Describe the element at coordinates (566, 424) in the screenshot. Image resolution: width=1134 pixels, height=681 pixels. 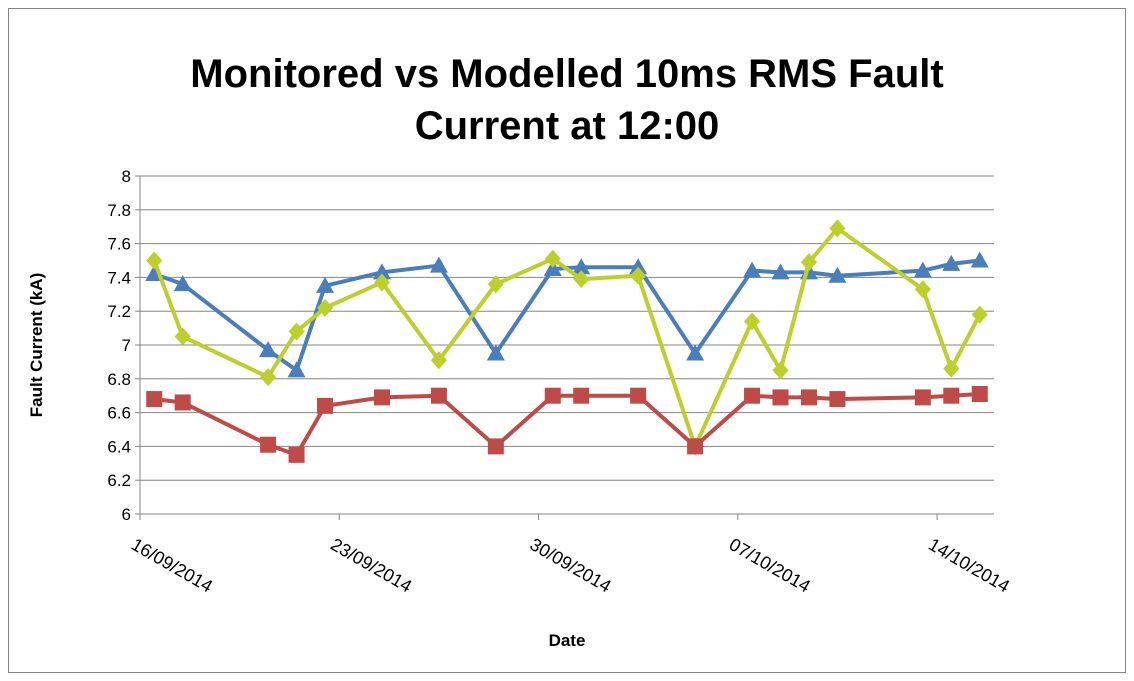
I see `series-line` at that location.